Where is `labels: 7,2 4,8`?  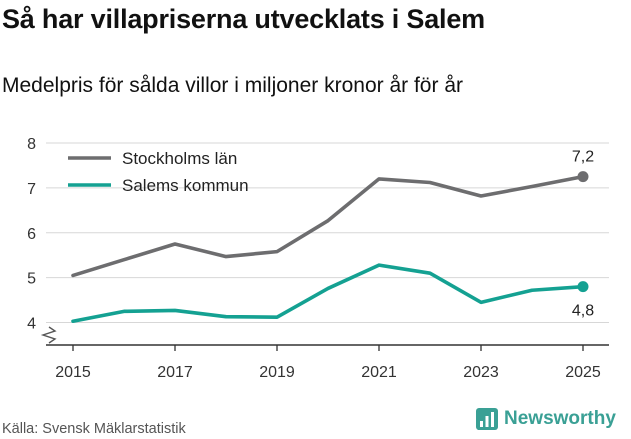 labels: 7,2 4,8 is located at coordinates (583, 234).